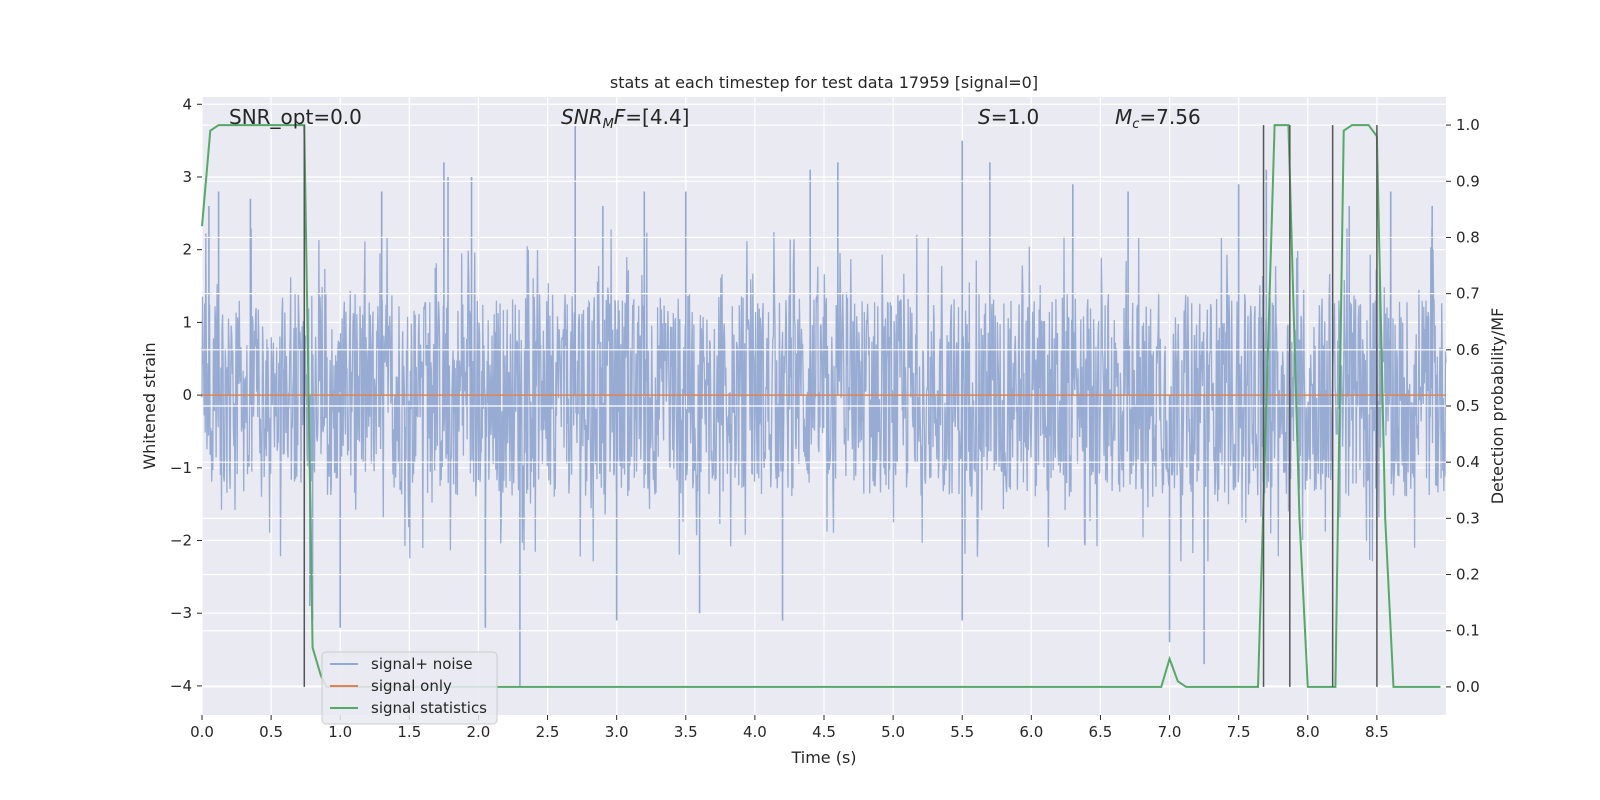 The height and width of the screenshot is (800, 1600). I want to click on y2-tick-label-2: 0.8, so click(1468, 237).